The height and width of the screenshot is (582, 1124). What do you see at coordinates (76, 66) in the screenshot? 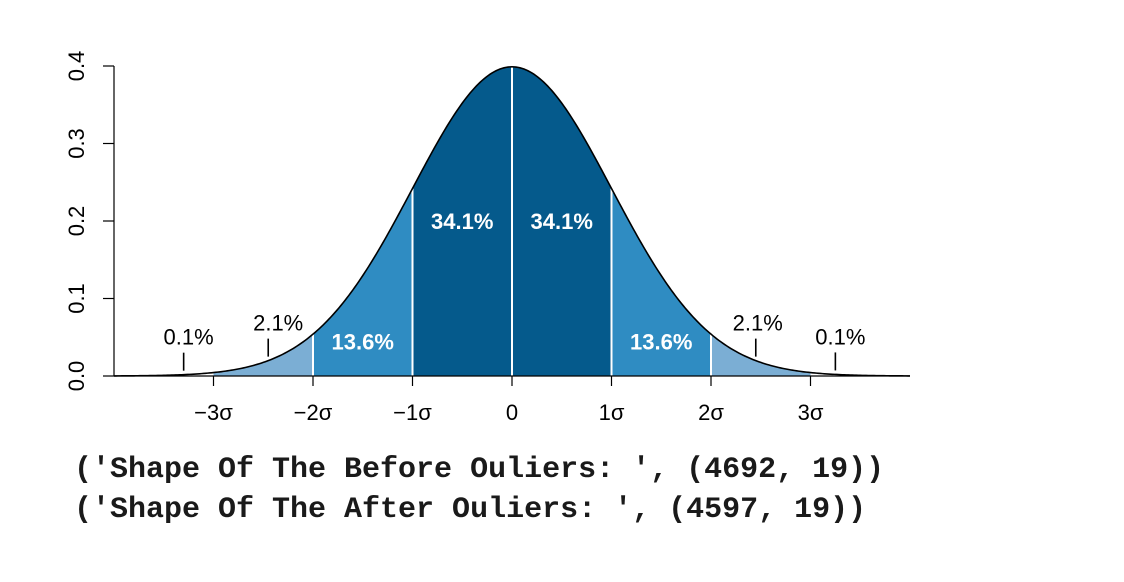
I see `y-tick-label: 0.4` at bounding box center [76, 66].